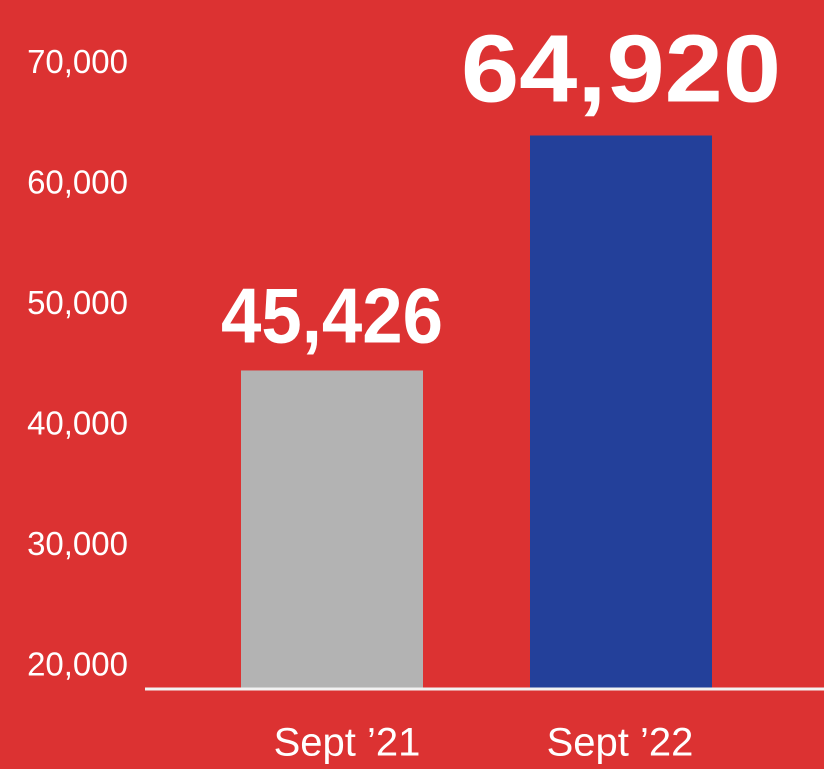  Describe the element at coordinates (332, 529) in the screenshot. I see `bar` at that location.